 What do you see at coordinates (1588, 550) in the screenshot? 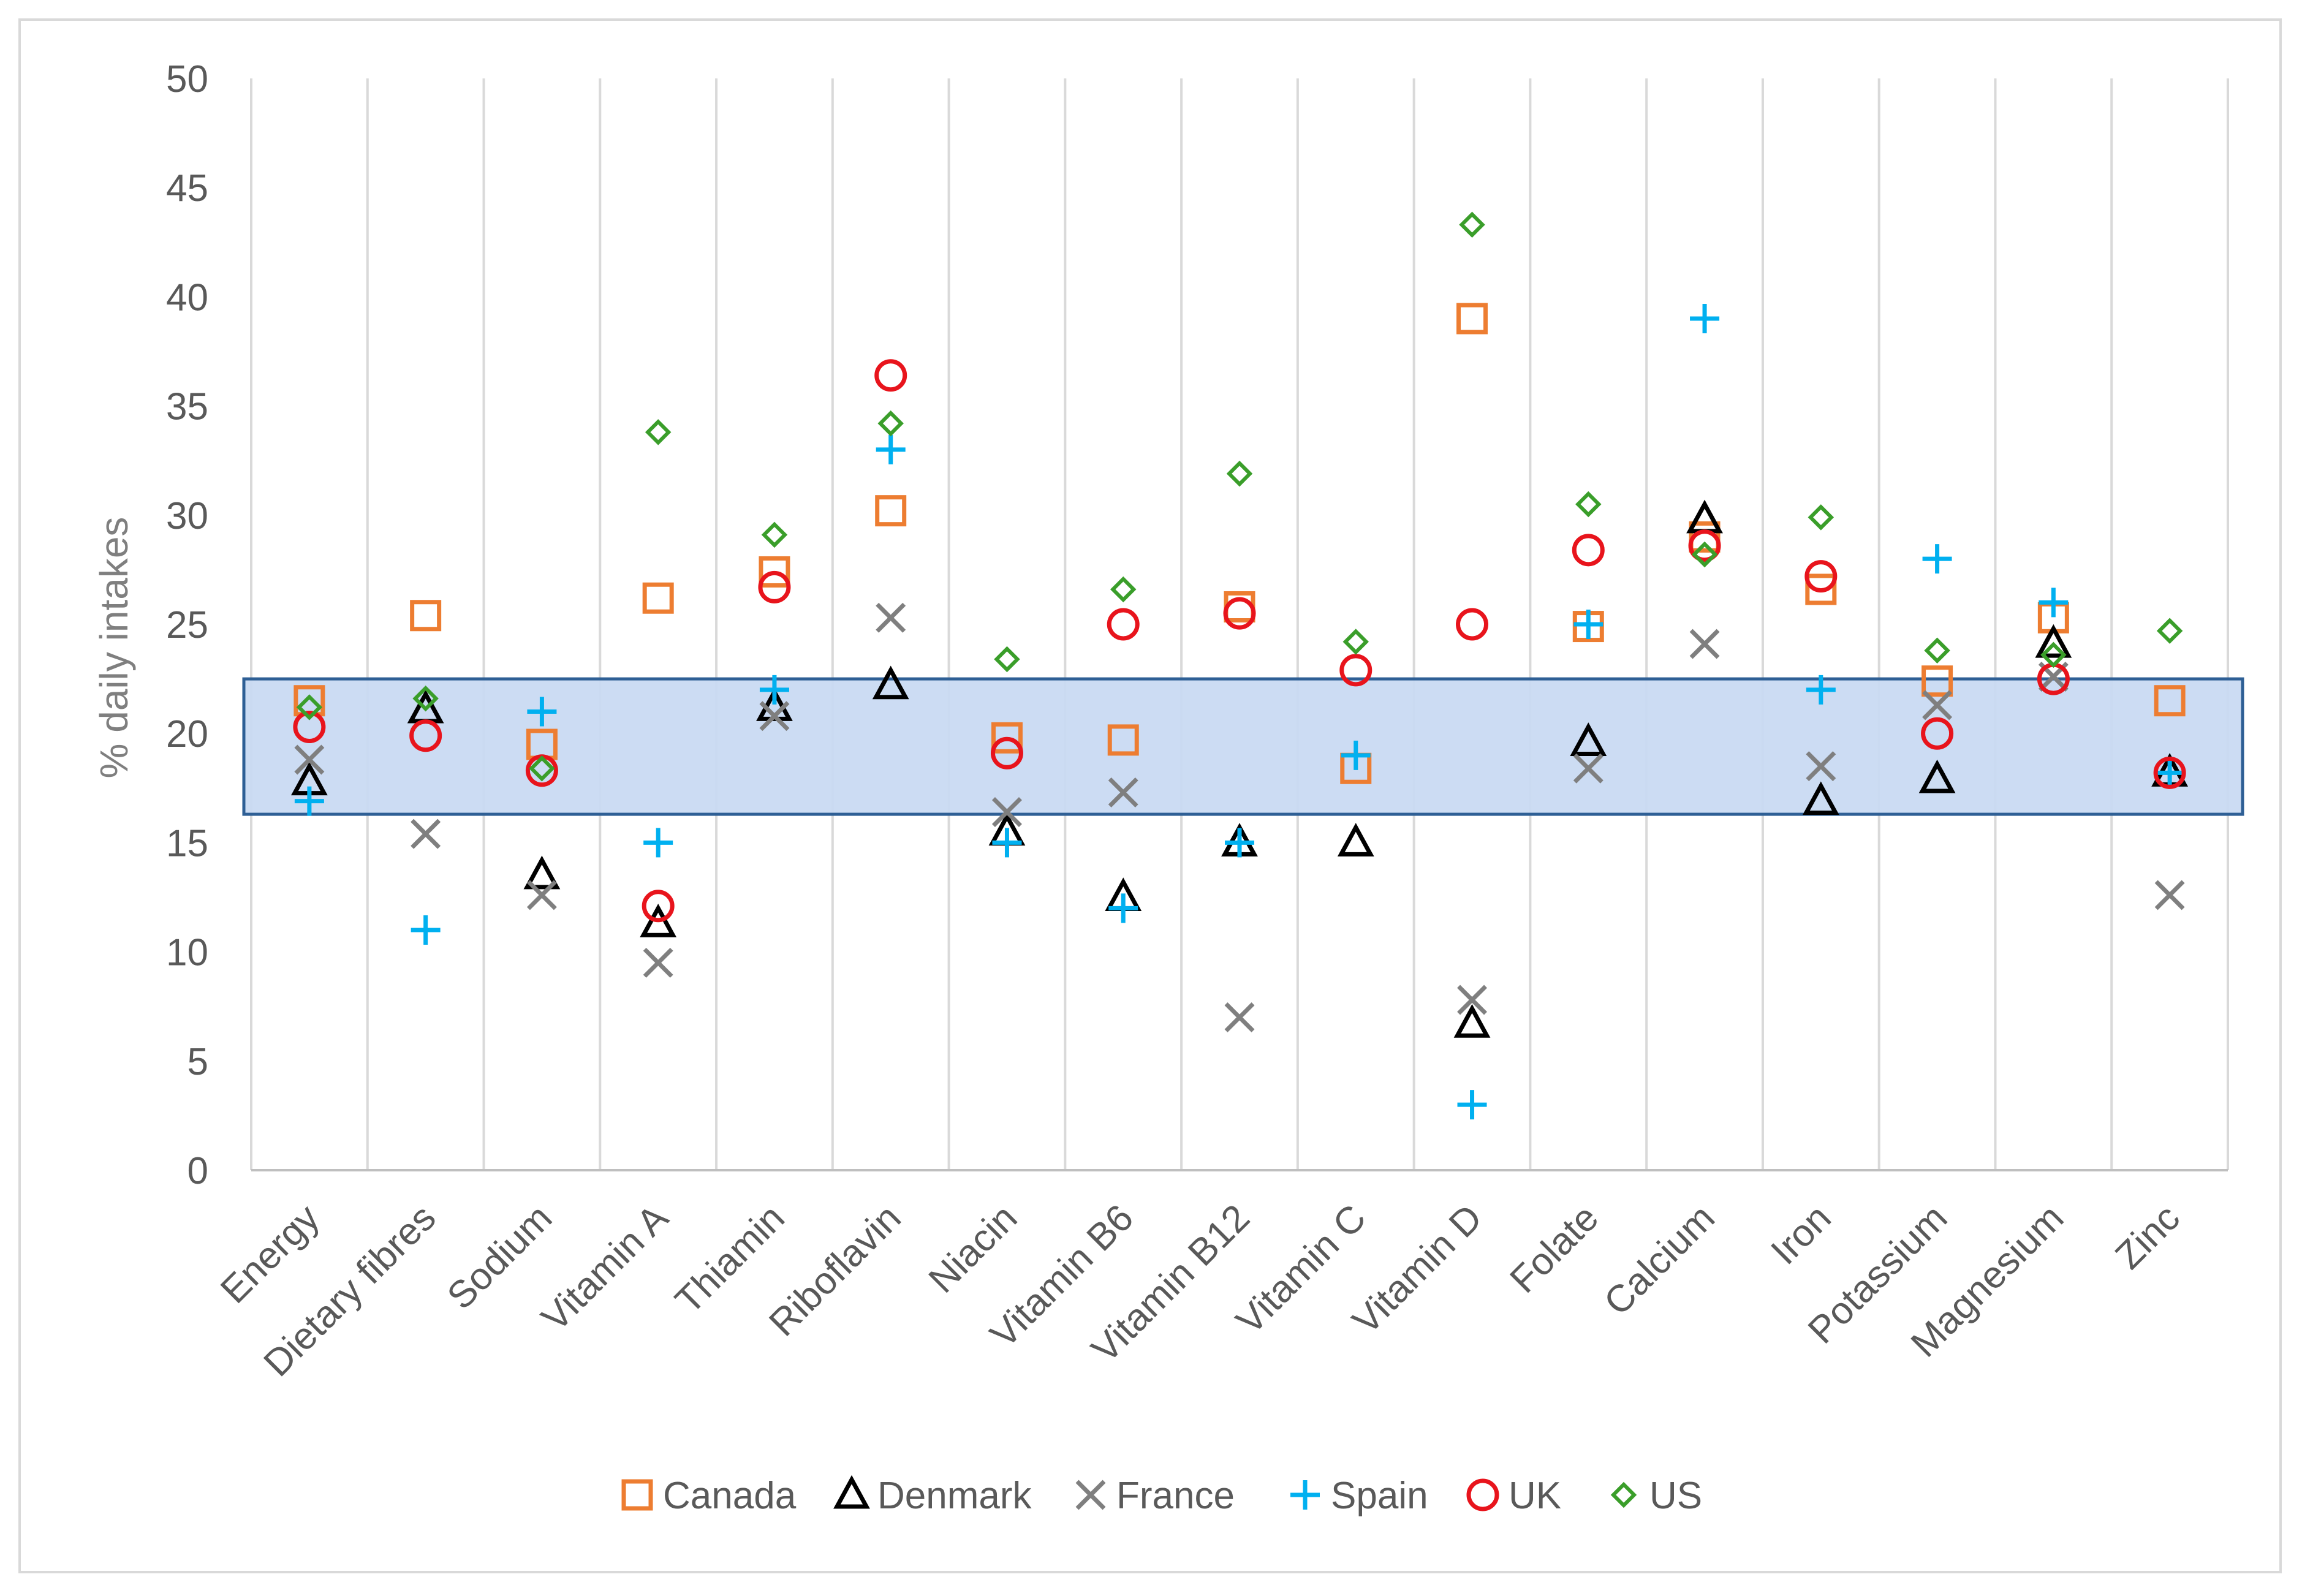
I see `marker-uk-folate` at bounding box center [1588, 550].